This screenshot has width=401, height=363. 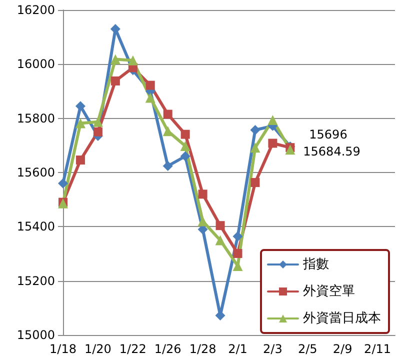 I want to click on x-tick-label: 1/28, so click(x=202, y=349).